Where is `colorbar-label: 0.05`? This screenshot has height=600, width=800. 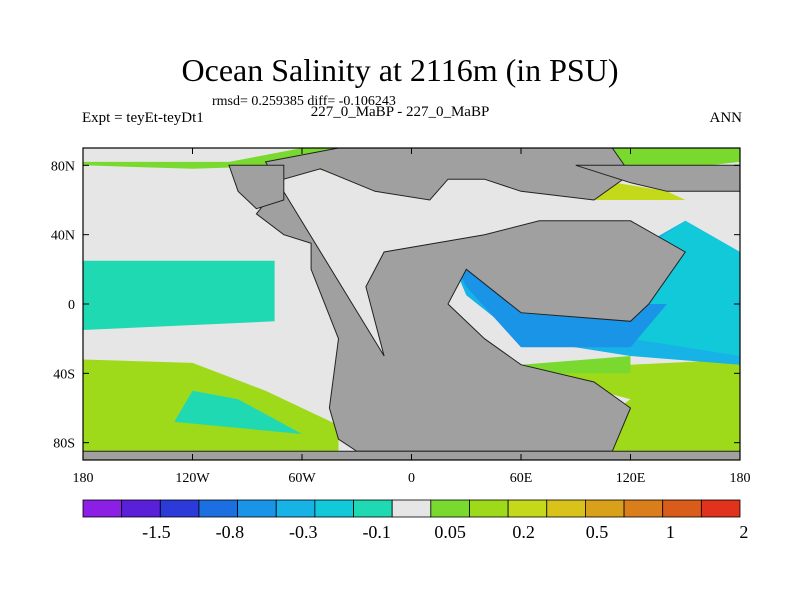 colorbar-label: 0.05 is located at coordinates (450, 532).